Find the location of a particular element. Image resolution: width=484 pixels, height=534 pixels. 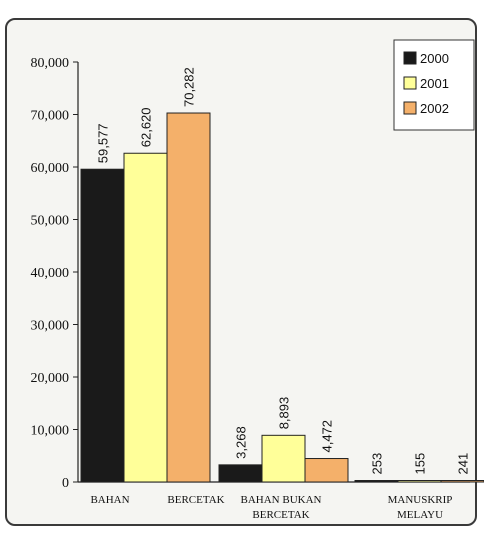

data-label: 8,893 is located at coordinates (284, 413).